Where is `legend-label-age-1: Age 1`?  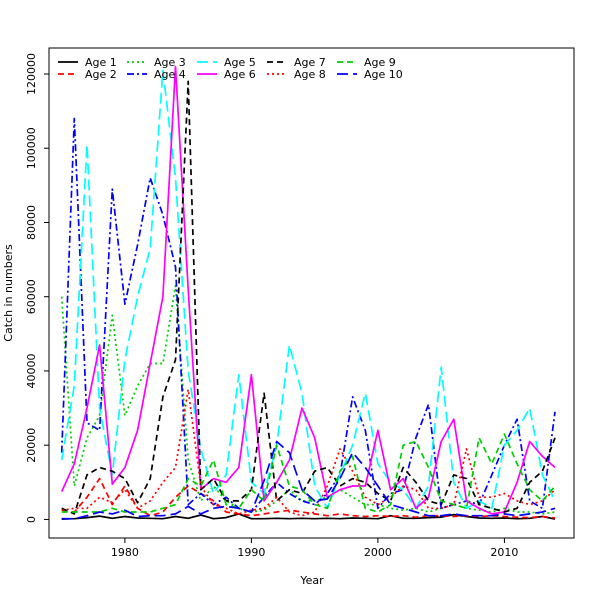 legend-label-age-1: Age 1 is located at coordinates (101, 62).